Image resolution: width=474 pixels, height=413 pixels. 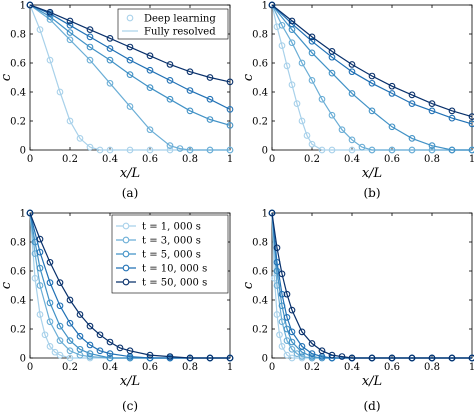 What do you see at coordinates (130, 406) in the screenshot?
I see `panel-caption: (c)` at bounding box center [130, 406].